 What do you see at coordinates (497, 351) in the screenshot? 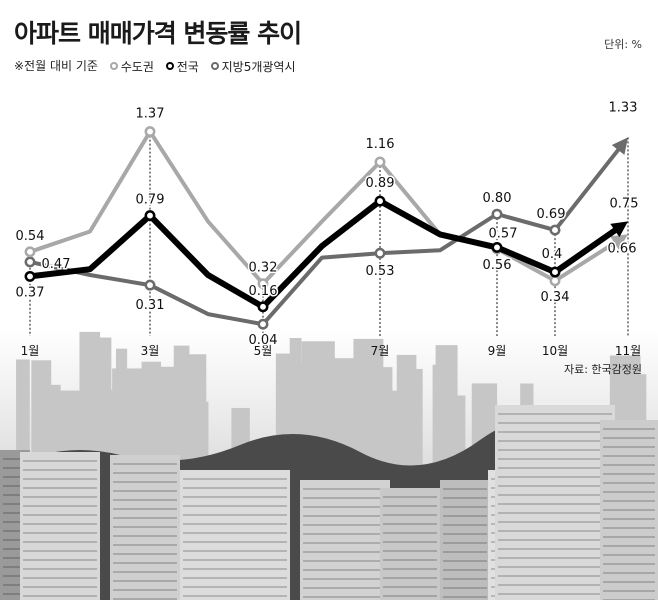
I see `x-tick-label: 9월` at bounding box center [497, 351].